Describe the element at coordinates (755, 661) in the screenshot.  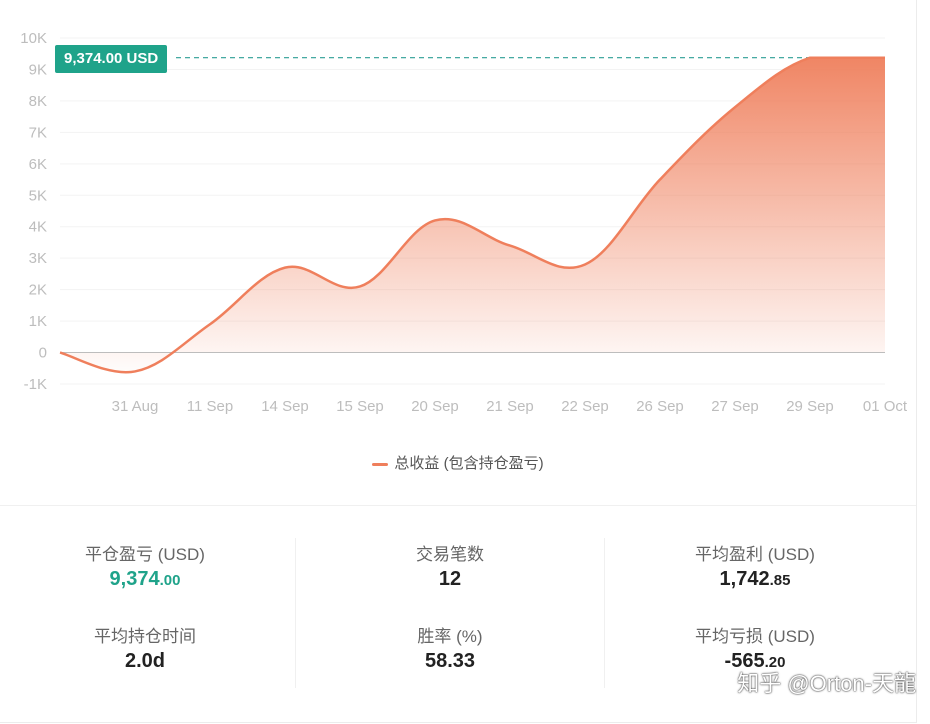
I see `stat-value-avg-loss: -565.20` at that location.